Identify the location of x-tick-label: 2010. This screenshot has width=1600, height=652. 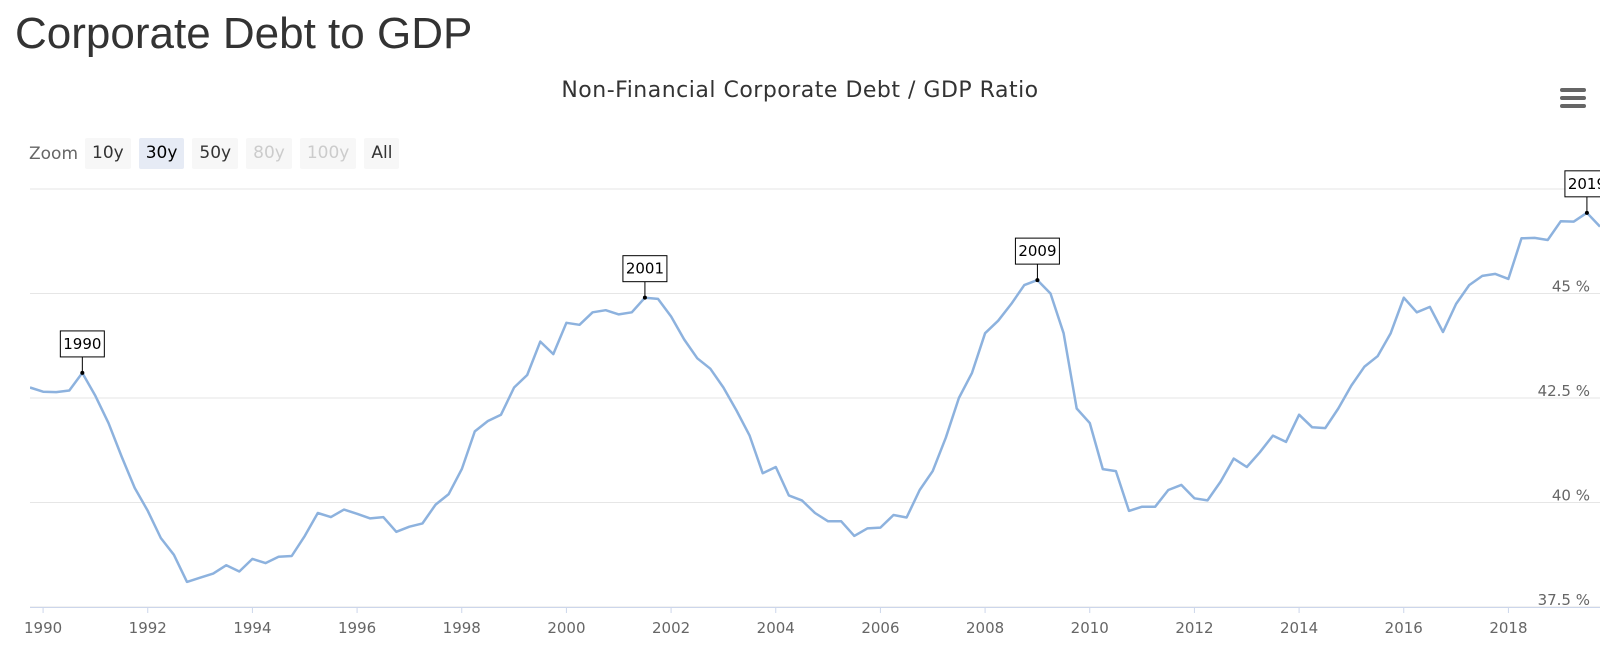
(1090, 628).